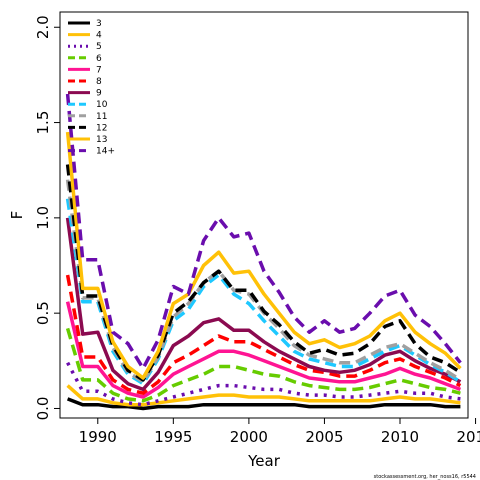 The width and height of the screenshot is (480, 480). I want to click on y-tick-label: 0.0, so click(43, 409).